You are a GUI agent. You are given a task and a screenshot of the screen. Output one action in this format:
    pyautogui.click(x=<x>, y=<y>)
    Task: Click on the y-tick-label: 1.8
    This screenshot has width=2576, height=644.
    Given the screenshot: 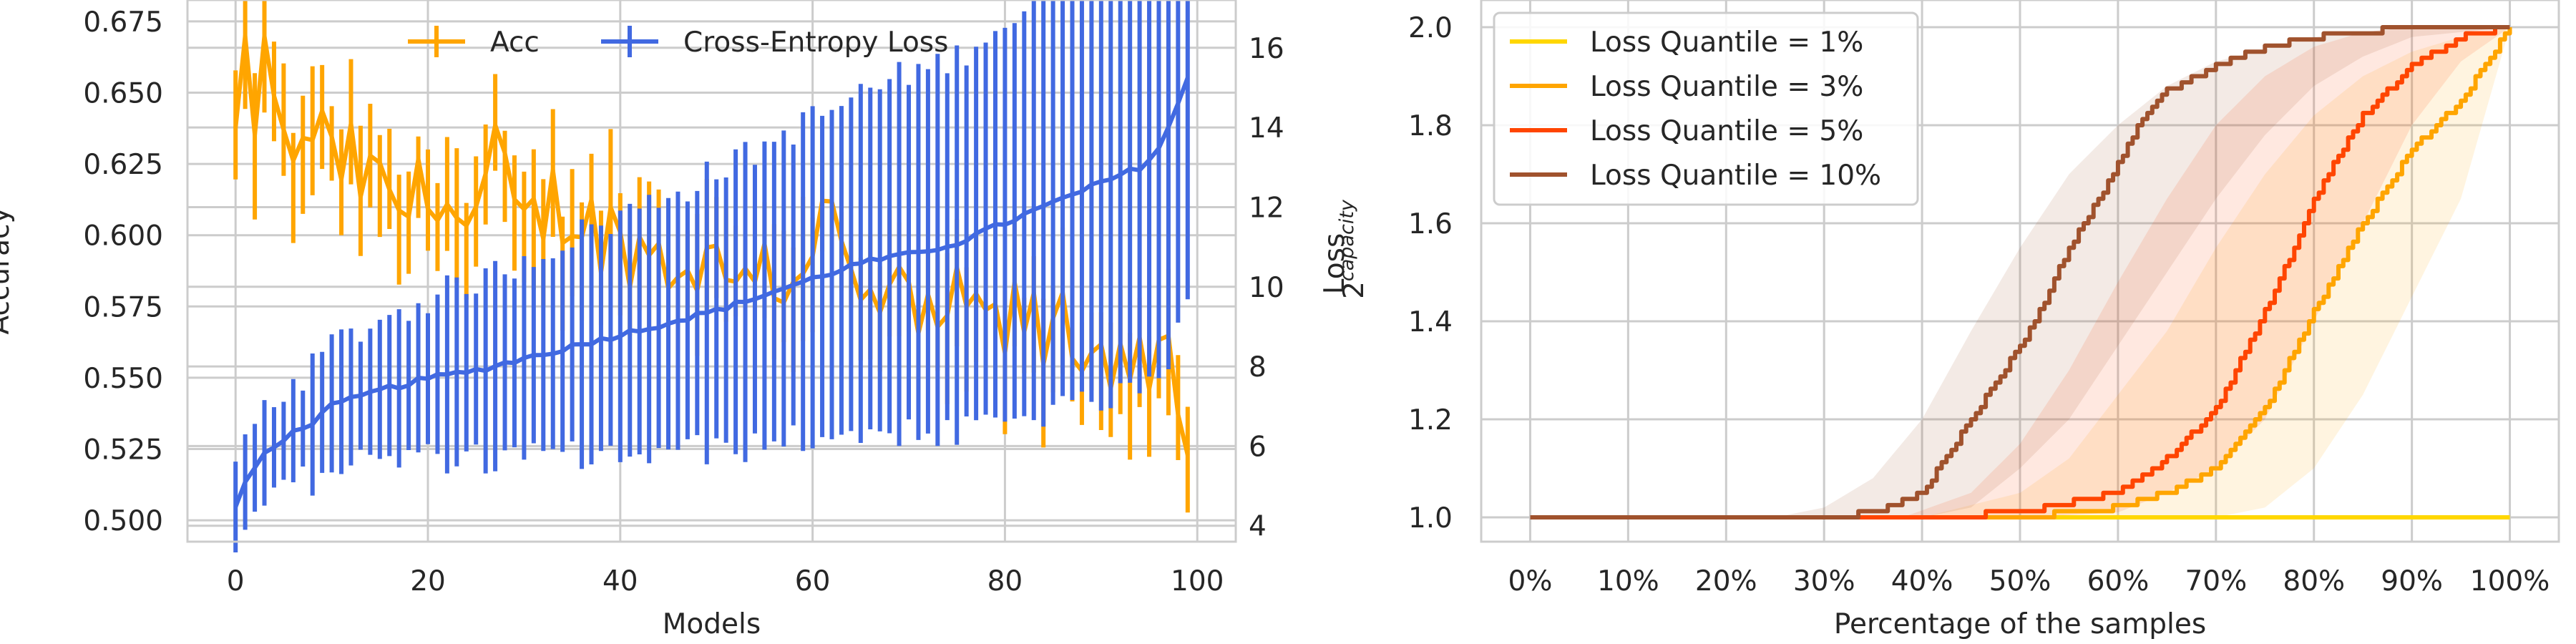 What is the action you would take?
    pyautogui.click(x=1430, y=126)
    